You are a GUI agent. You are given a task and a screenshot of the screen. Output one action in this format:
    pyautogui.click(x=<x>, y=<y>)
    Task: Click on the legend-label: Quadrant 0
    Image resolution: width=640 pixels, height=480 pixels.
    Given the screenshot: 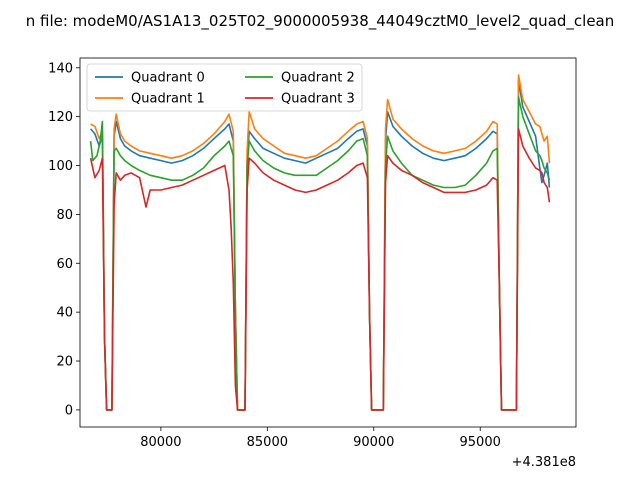 What is the action you would take?
    pyautogui.click(x=168, y=78)
    